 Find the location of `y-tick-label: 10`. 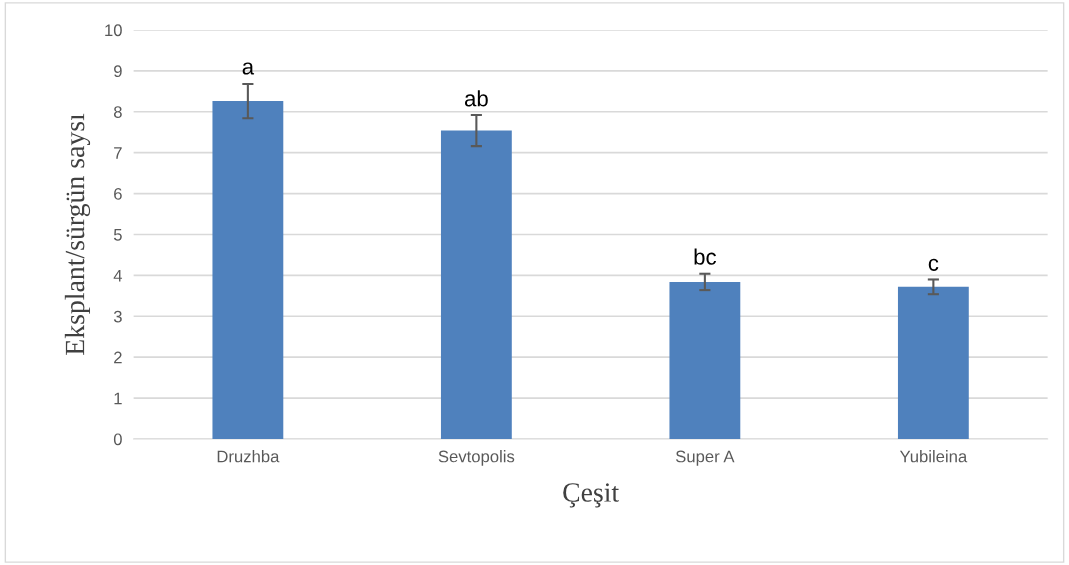

y-tick-label: 10 is located at coordinates (113, 30).